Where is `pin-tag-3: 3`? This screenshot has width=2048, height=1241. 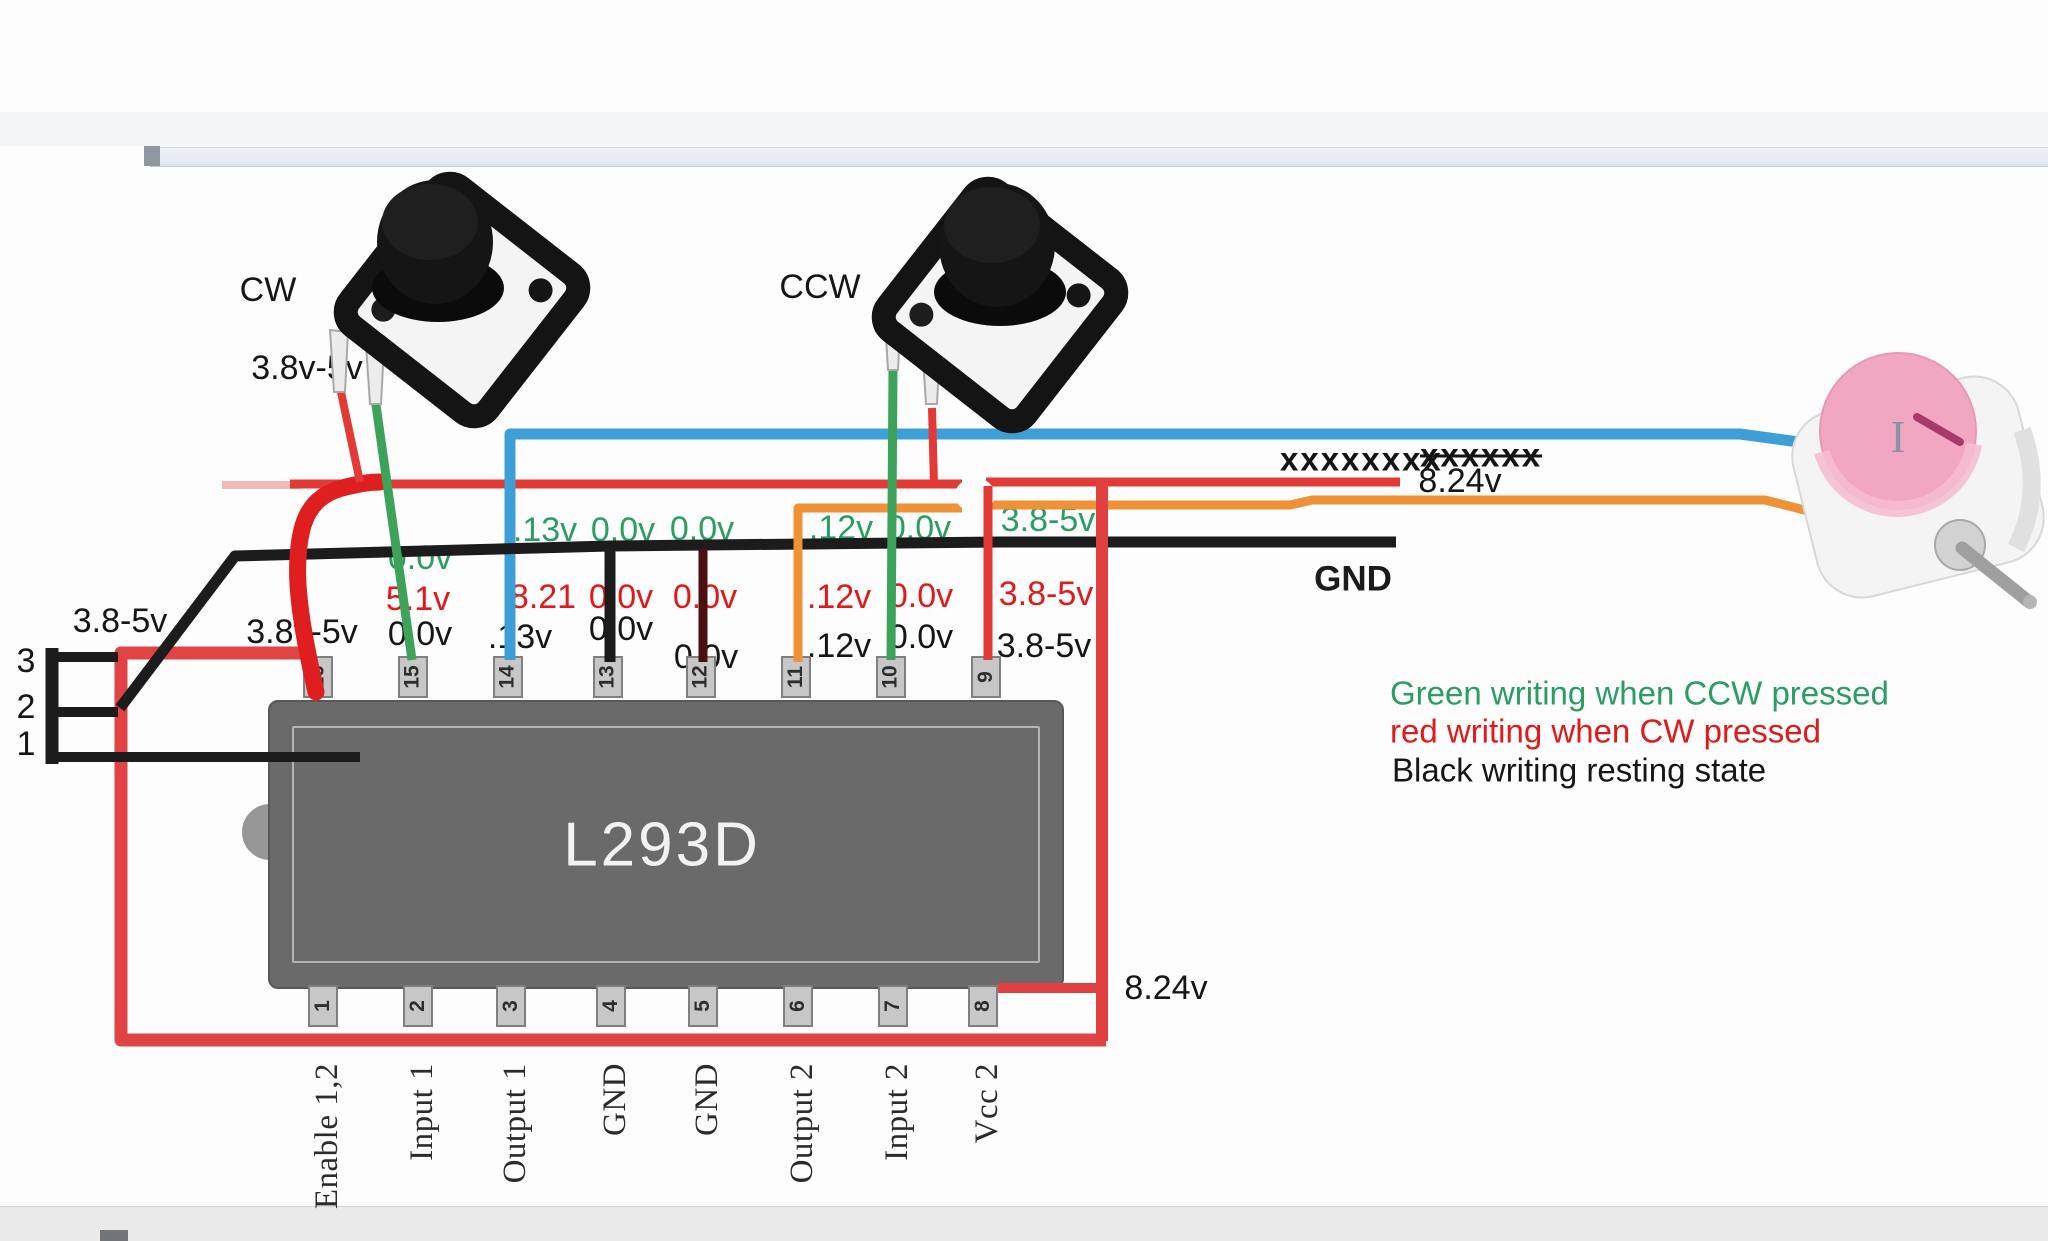 pin-tag-3: 3 is located at coordinates (511, 1006).